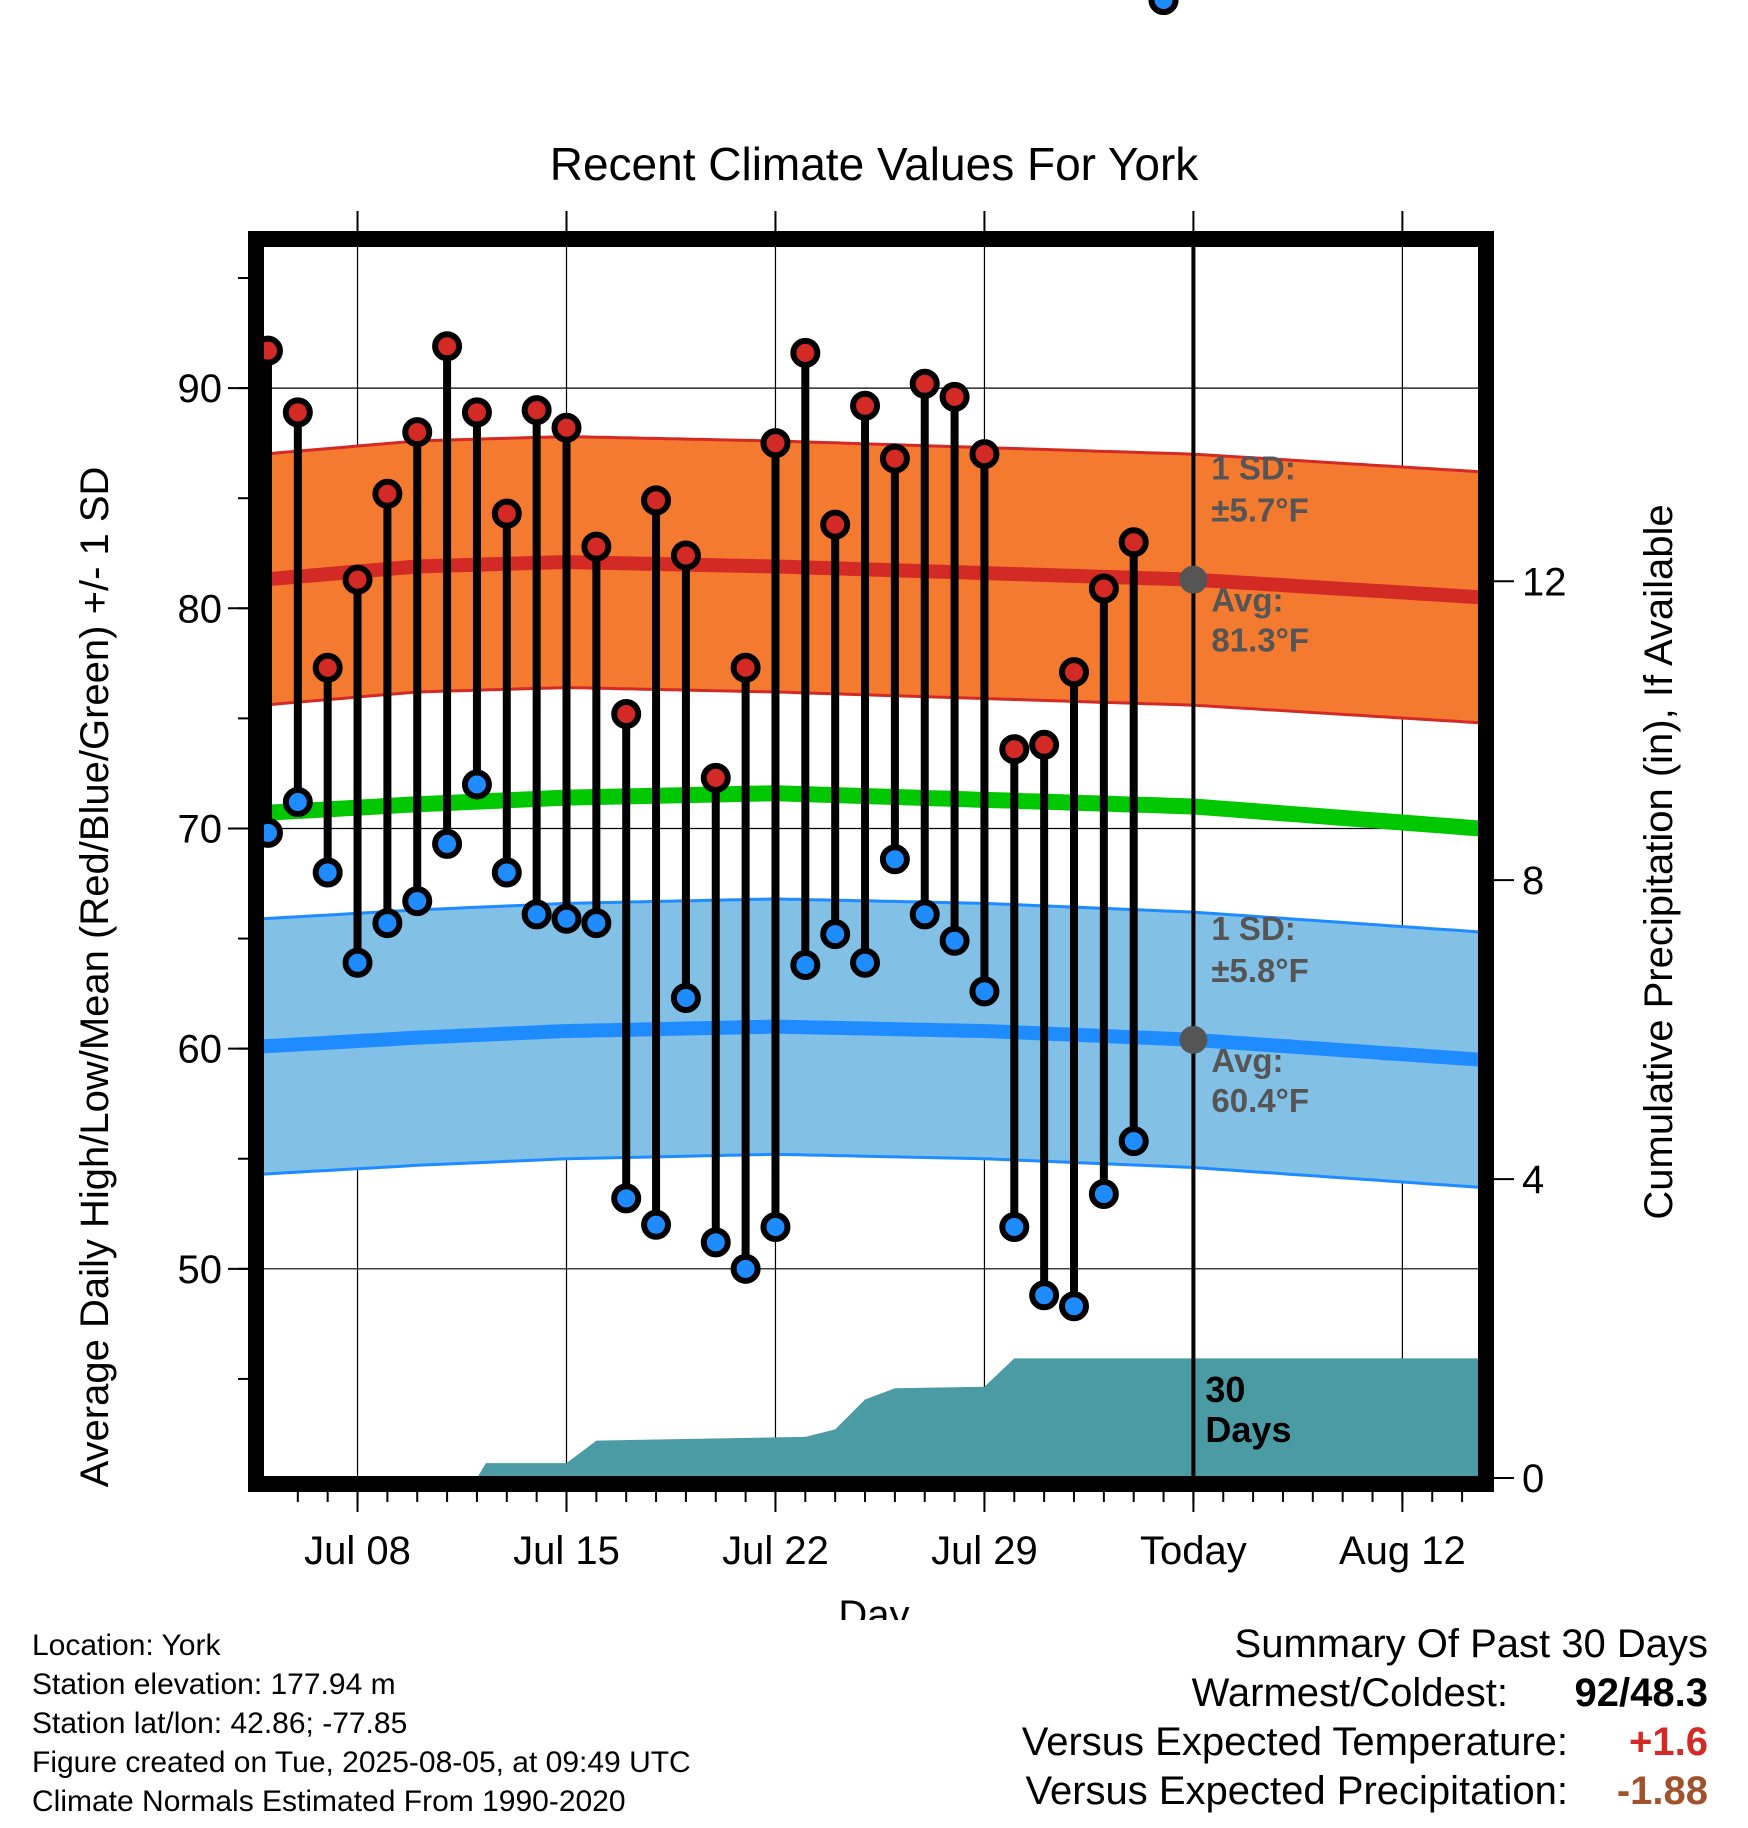 This screenshot has height=1828, width=1748. Describe the element at coordinates (1253, 928) in the screenshot. I see `low-sd-label: 1 SD:` at that location.